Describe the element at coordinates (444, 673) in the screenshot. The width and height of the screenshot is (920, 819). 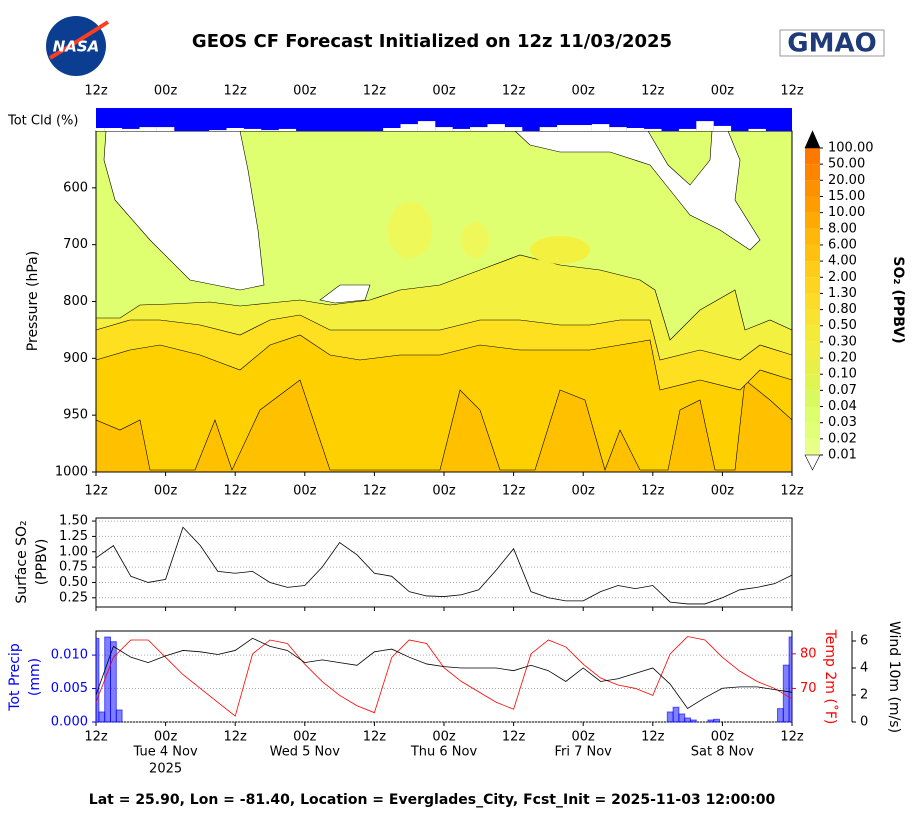
I see `wind-line` at that location.